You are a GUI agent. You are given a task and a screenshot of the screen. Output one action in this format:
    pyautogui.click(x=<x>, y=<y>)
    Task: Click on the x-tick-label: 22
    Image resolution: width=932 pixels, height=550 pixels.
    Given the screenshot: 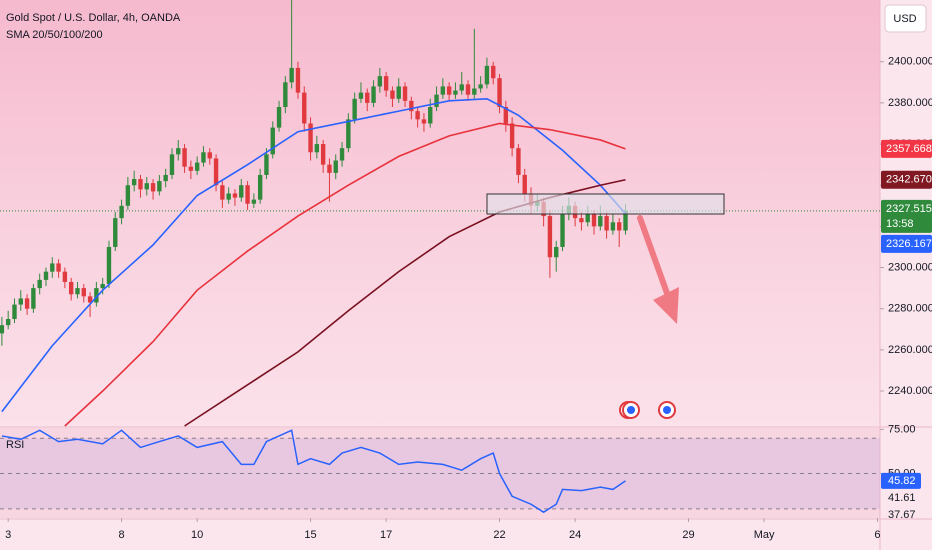 What is the action you would take?
    pyautogui.click(x=499, y=535)
    